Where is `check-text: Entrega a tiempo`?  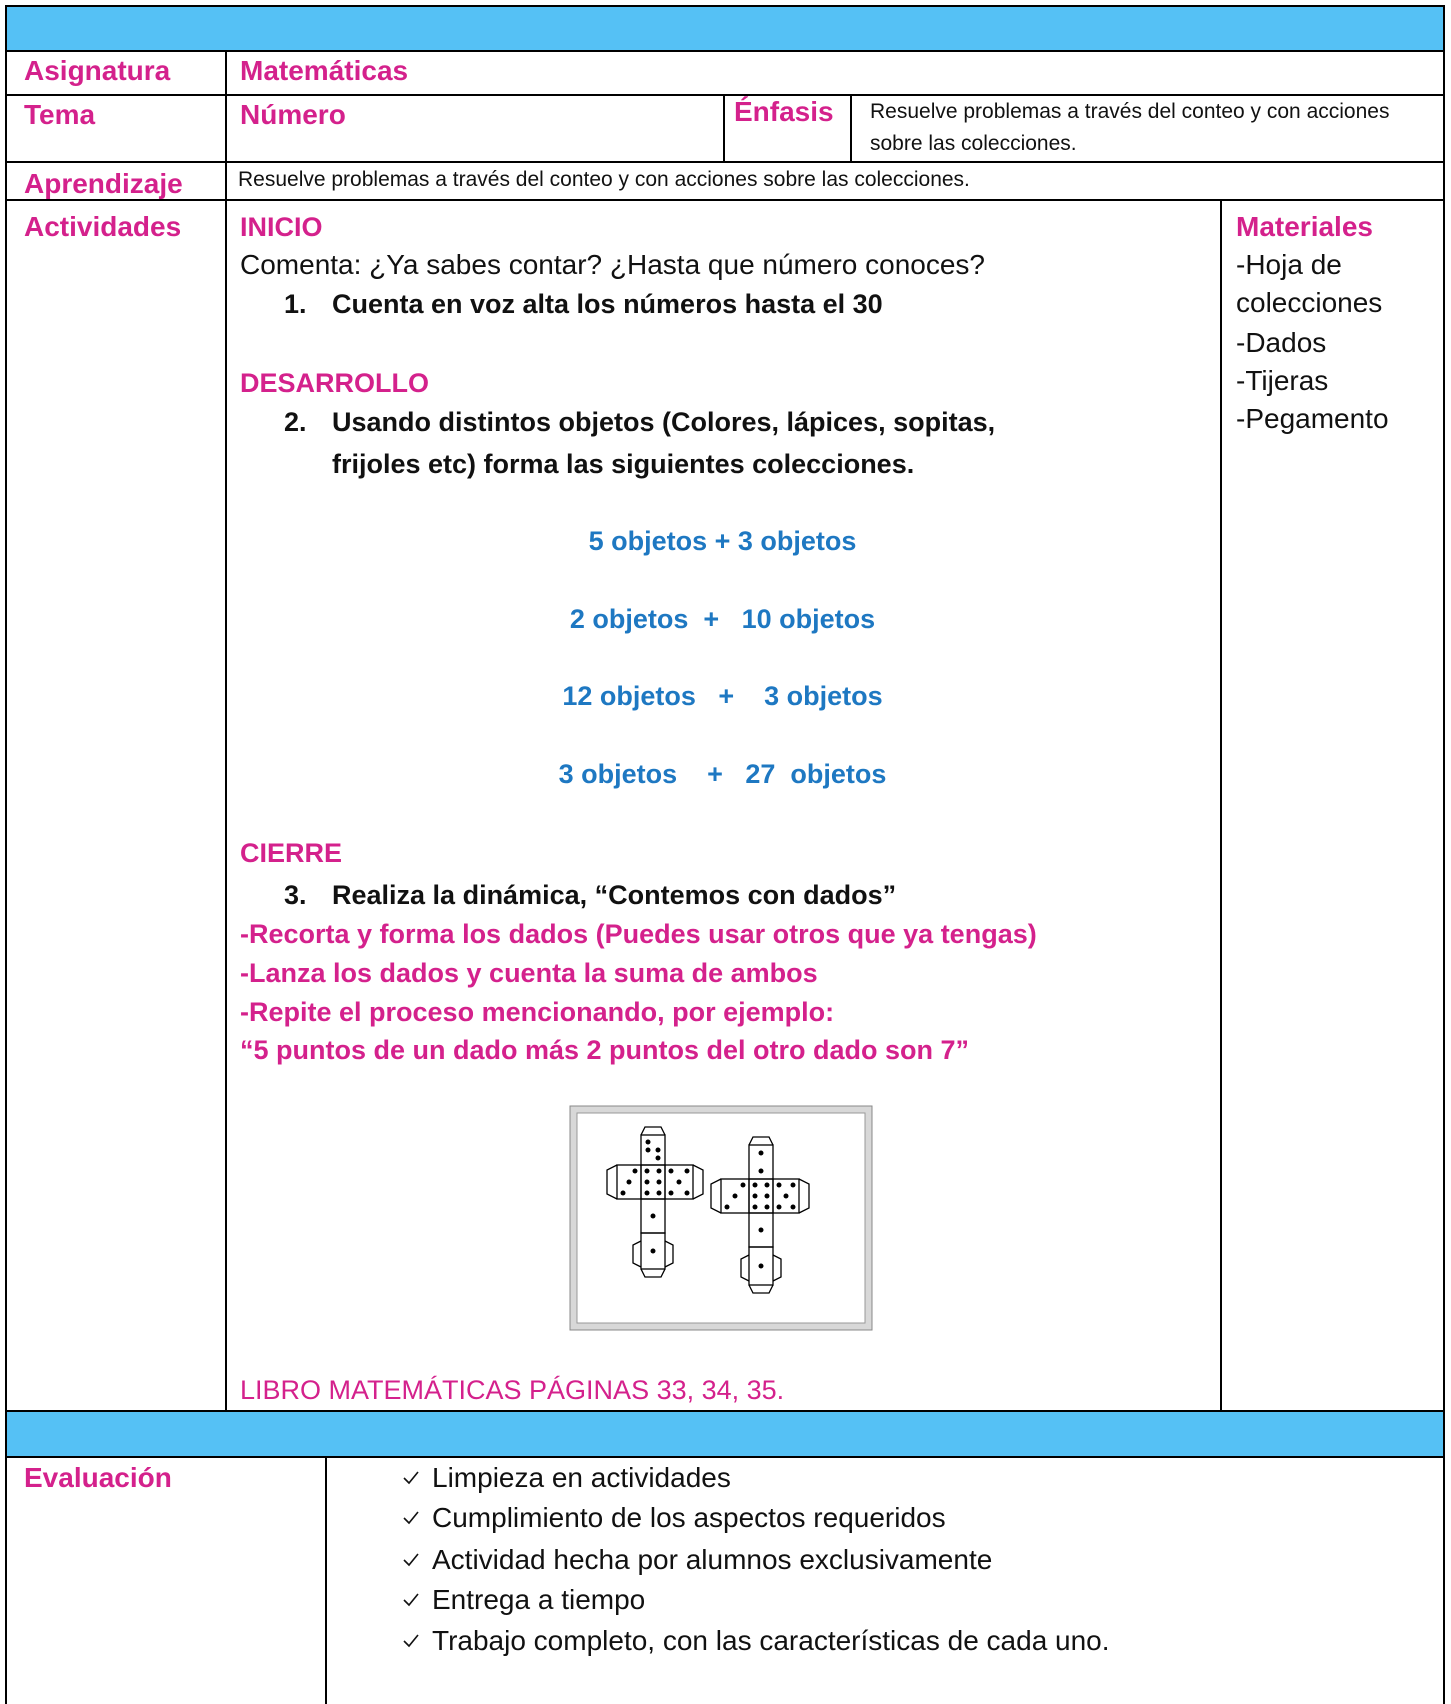 check-text: Entrega a tiempo is located at coordinates (539, 1599).